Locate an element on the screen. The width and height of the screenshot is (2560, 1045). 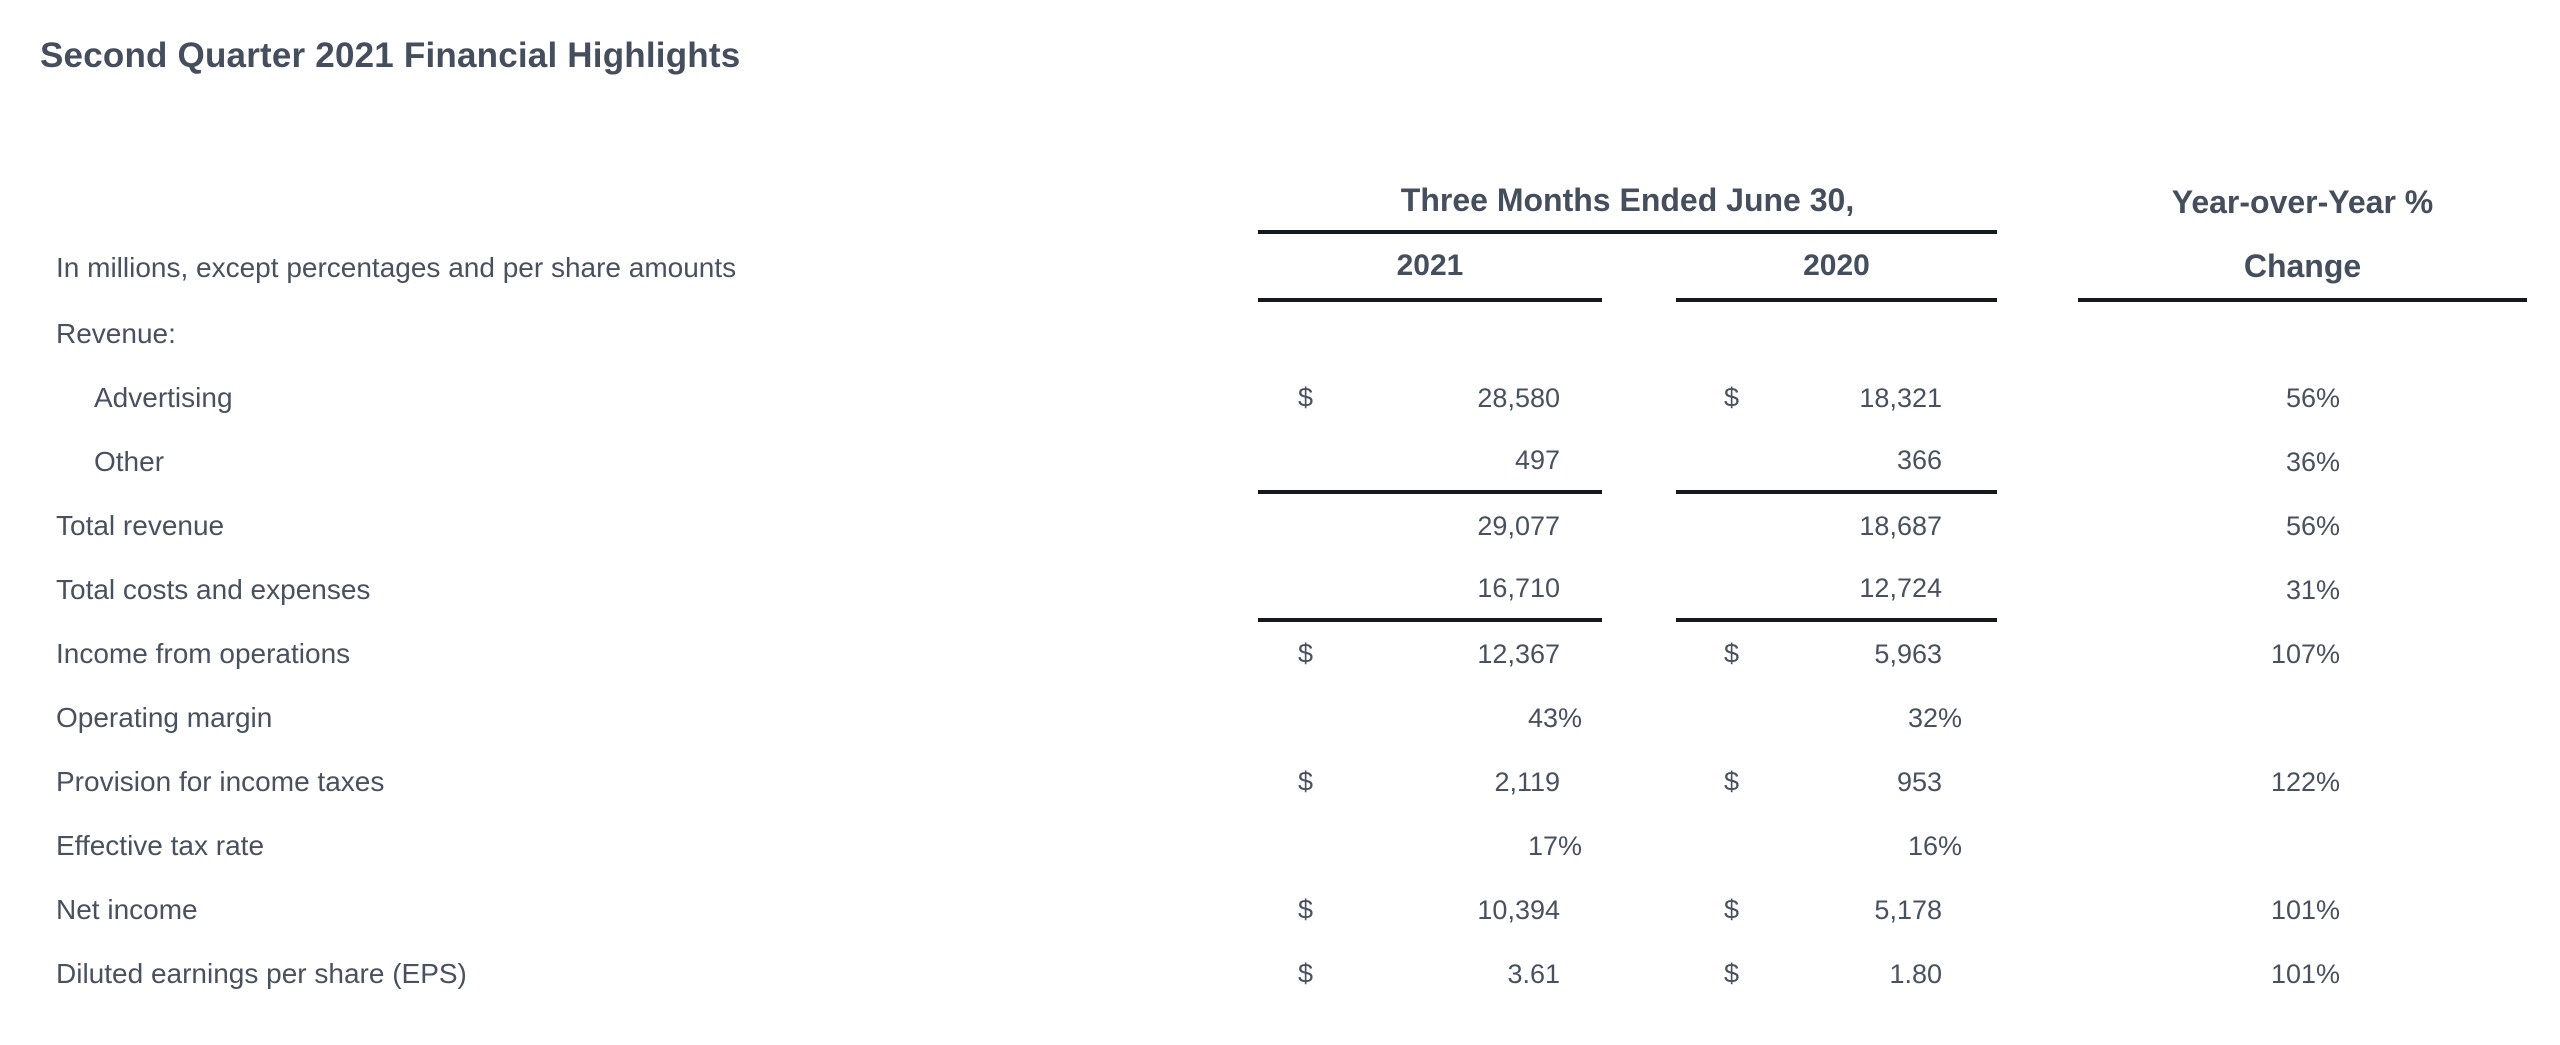
row-label: Revenue: is located at coordinates (116, 333).